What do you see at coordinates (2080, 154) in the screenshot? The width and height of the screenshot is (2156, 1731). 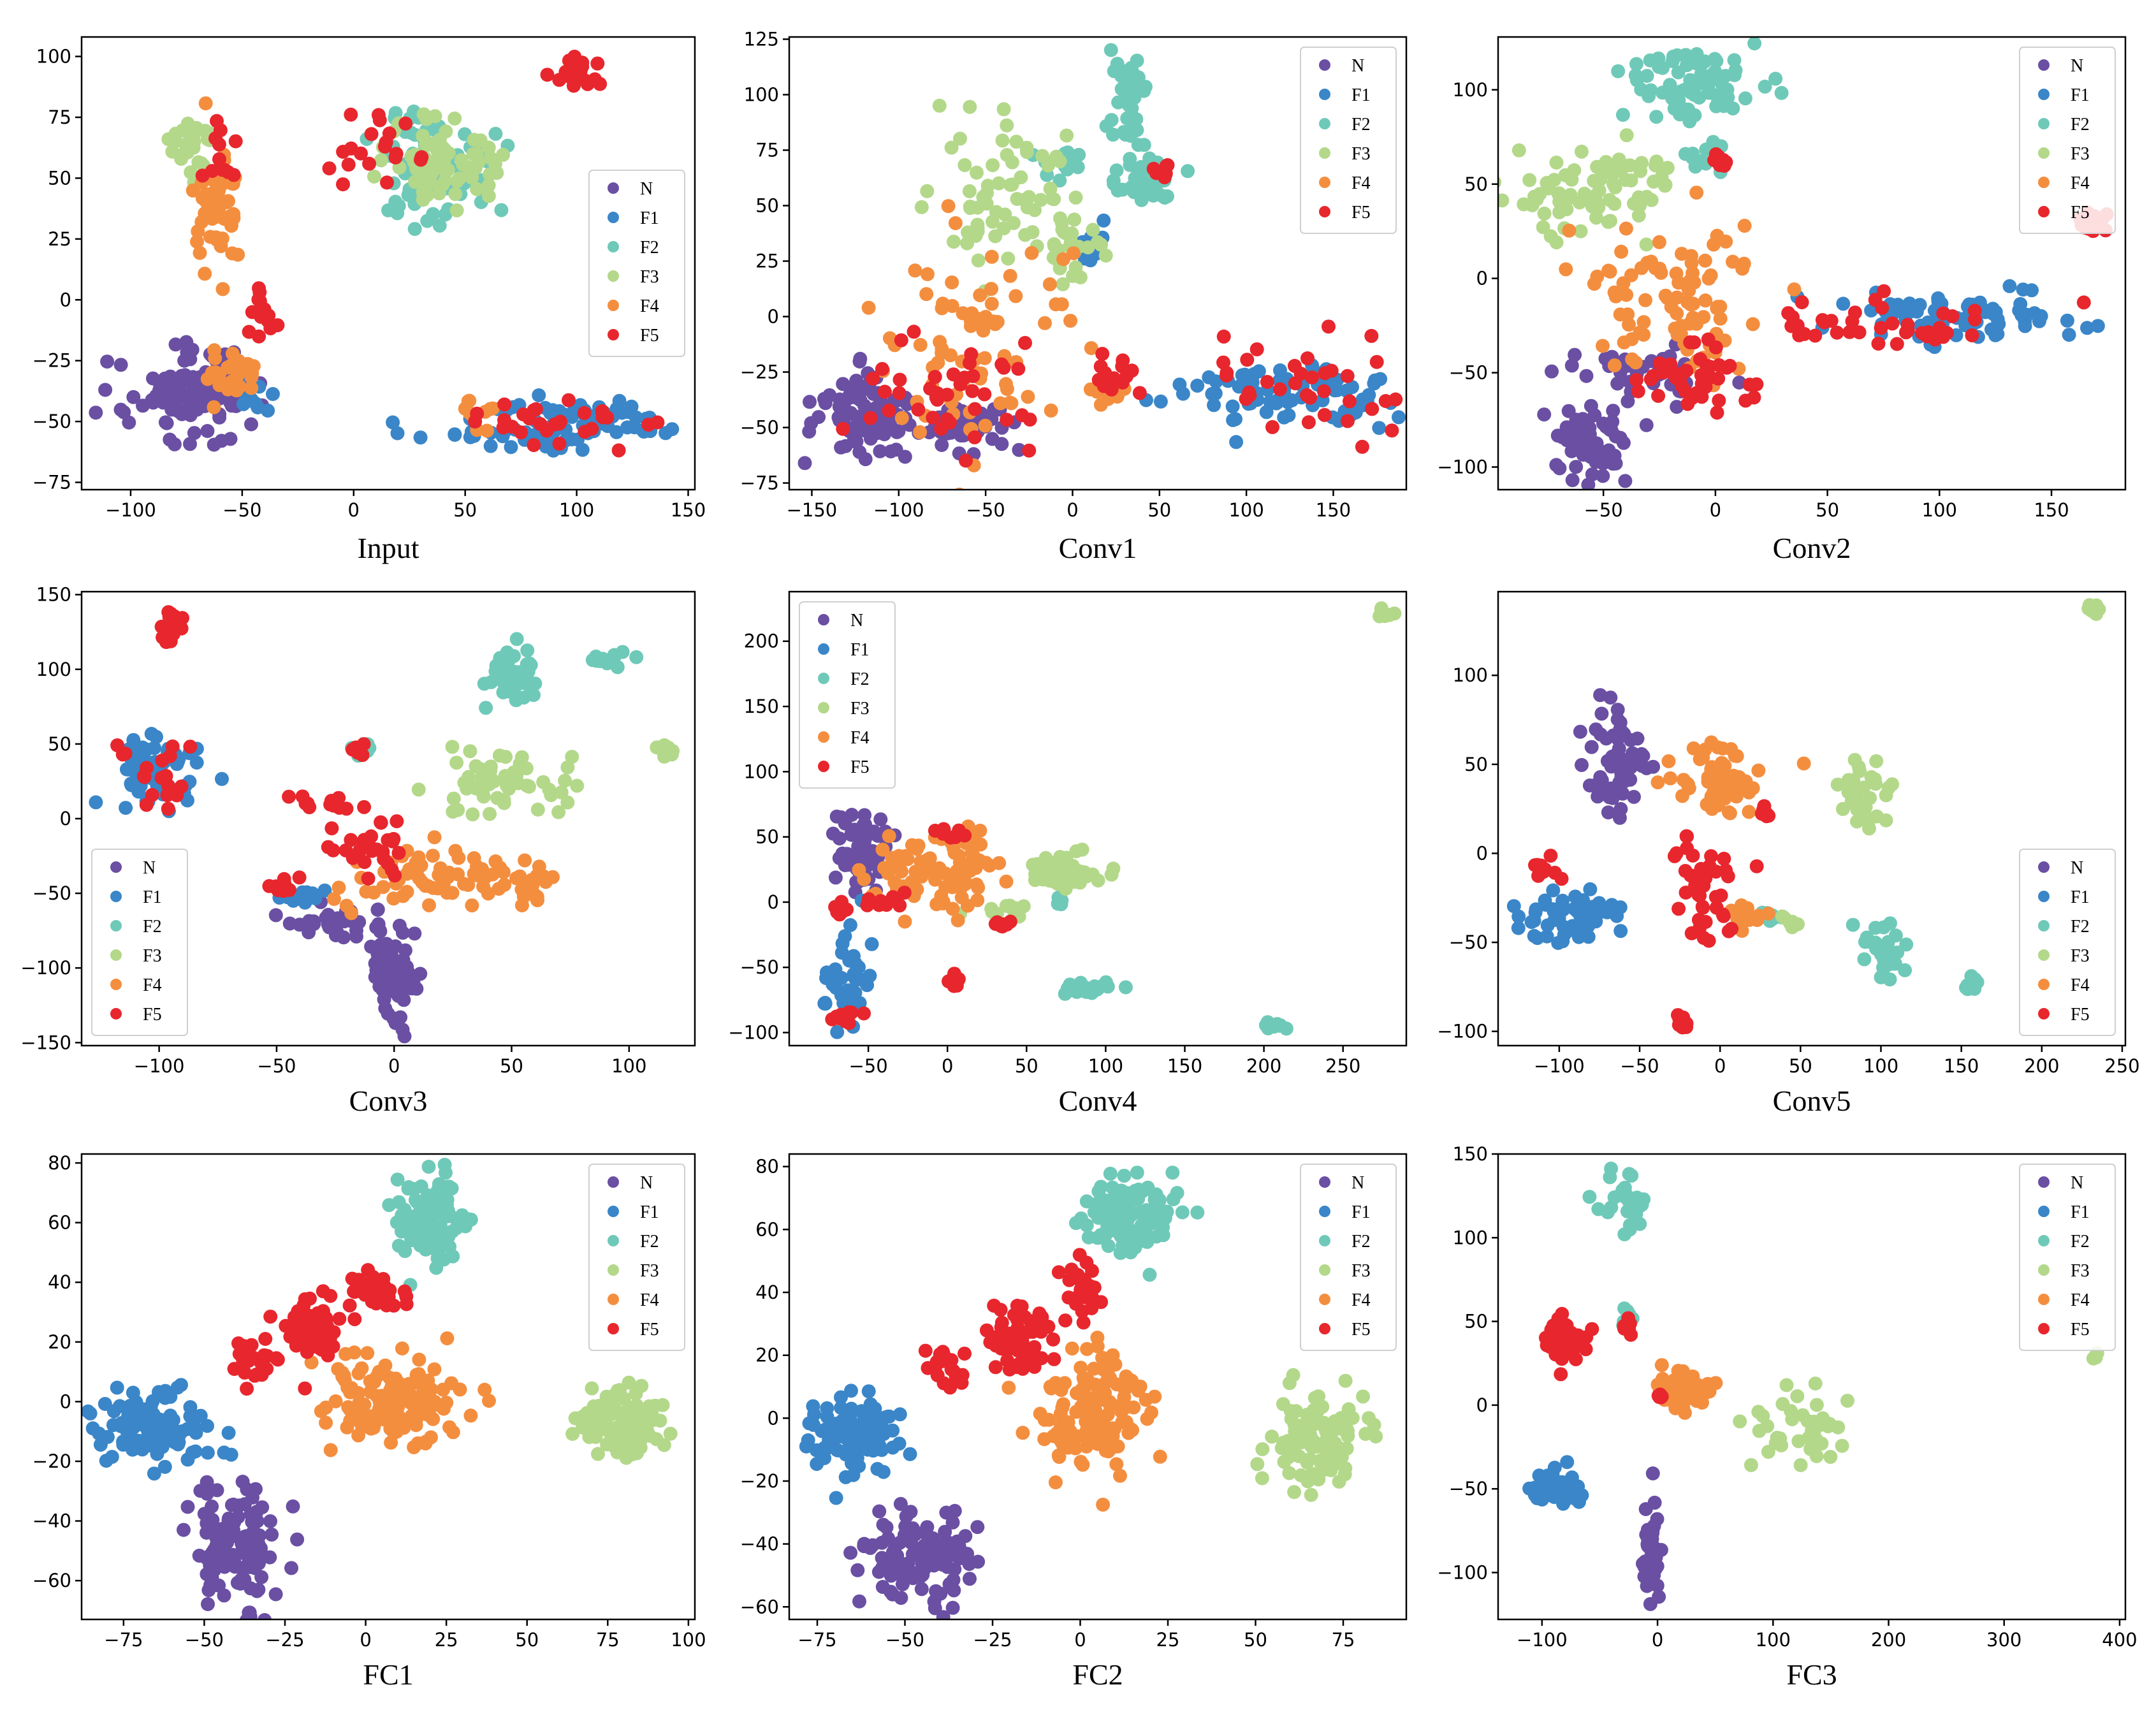 I see `legend-label-f3: F3` at bounding box center [2080, 154].